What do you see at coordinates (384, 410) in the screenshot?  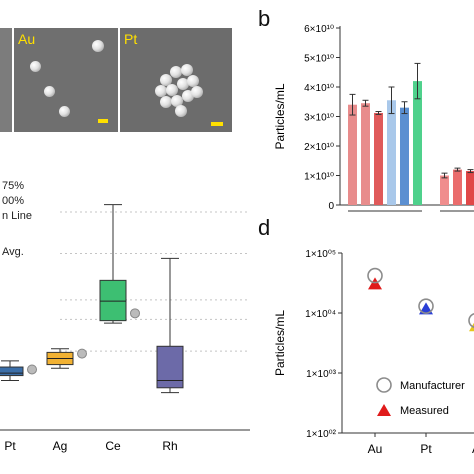 I see `legend-measured-symbol` at bounding box center [384, 410].